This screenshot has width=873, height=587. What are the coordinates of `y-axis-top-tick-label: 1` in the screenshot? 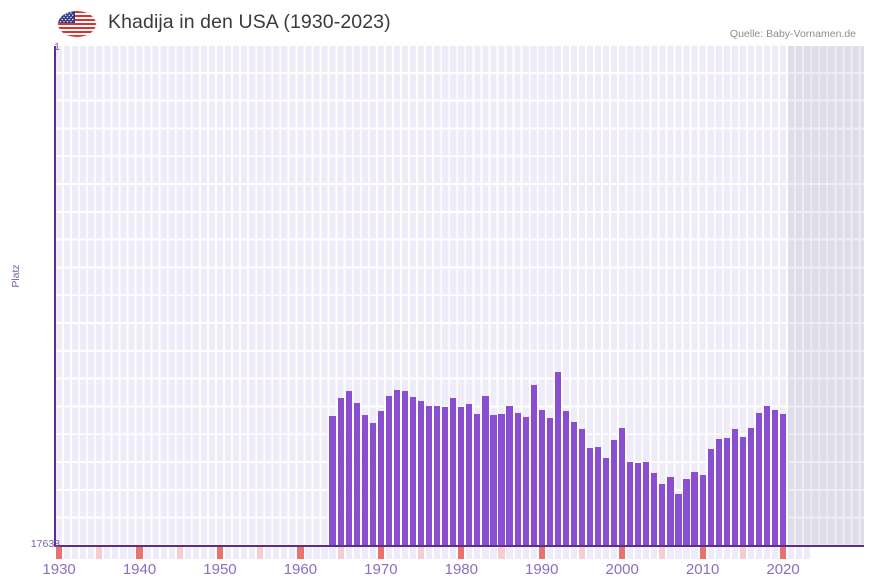 It's located at (57, 47).